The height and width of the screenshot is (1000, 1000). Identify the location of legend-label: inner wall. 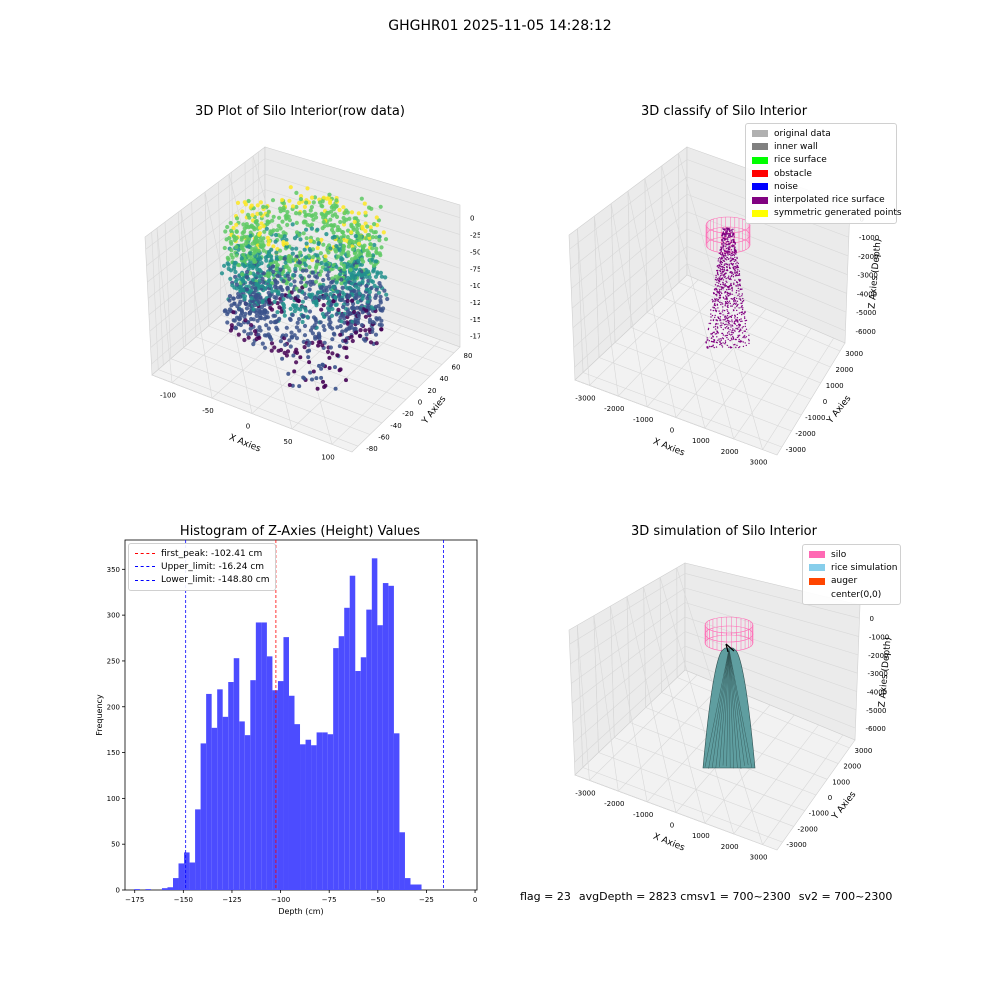
(796, 146).